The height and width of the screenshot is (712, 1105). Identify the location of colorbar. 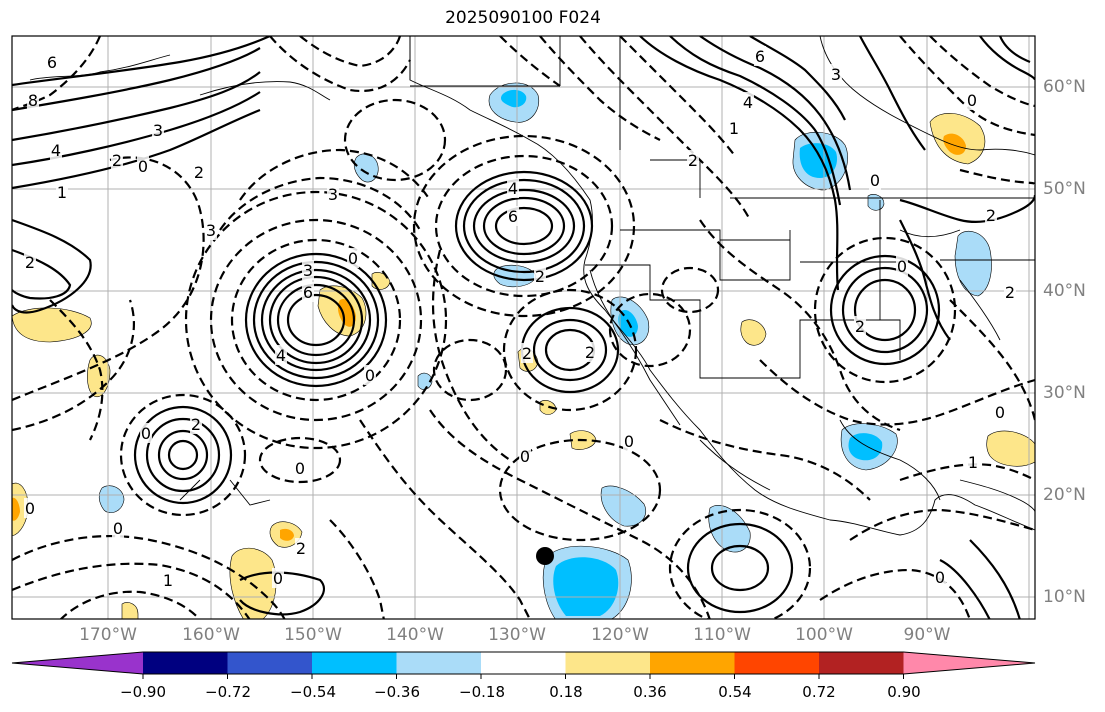
(523, 665).